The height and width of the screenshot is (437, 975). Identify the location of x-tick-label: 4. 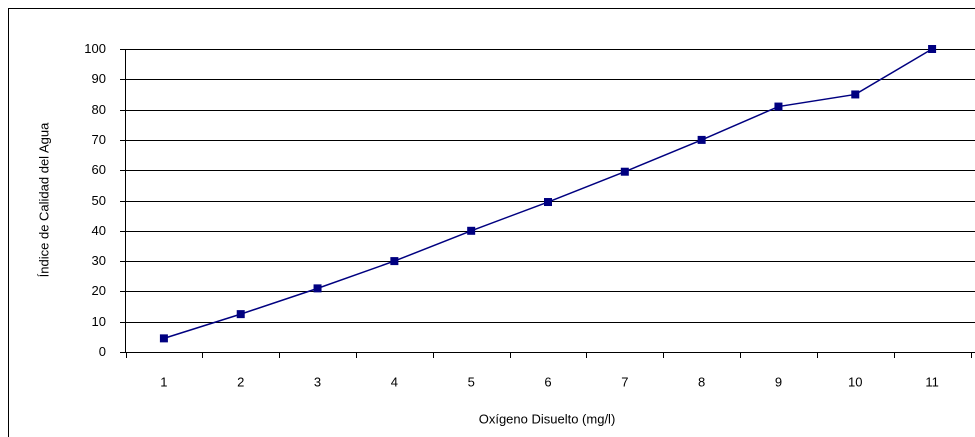
(394, 381).